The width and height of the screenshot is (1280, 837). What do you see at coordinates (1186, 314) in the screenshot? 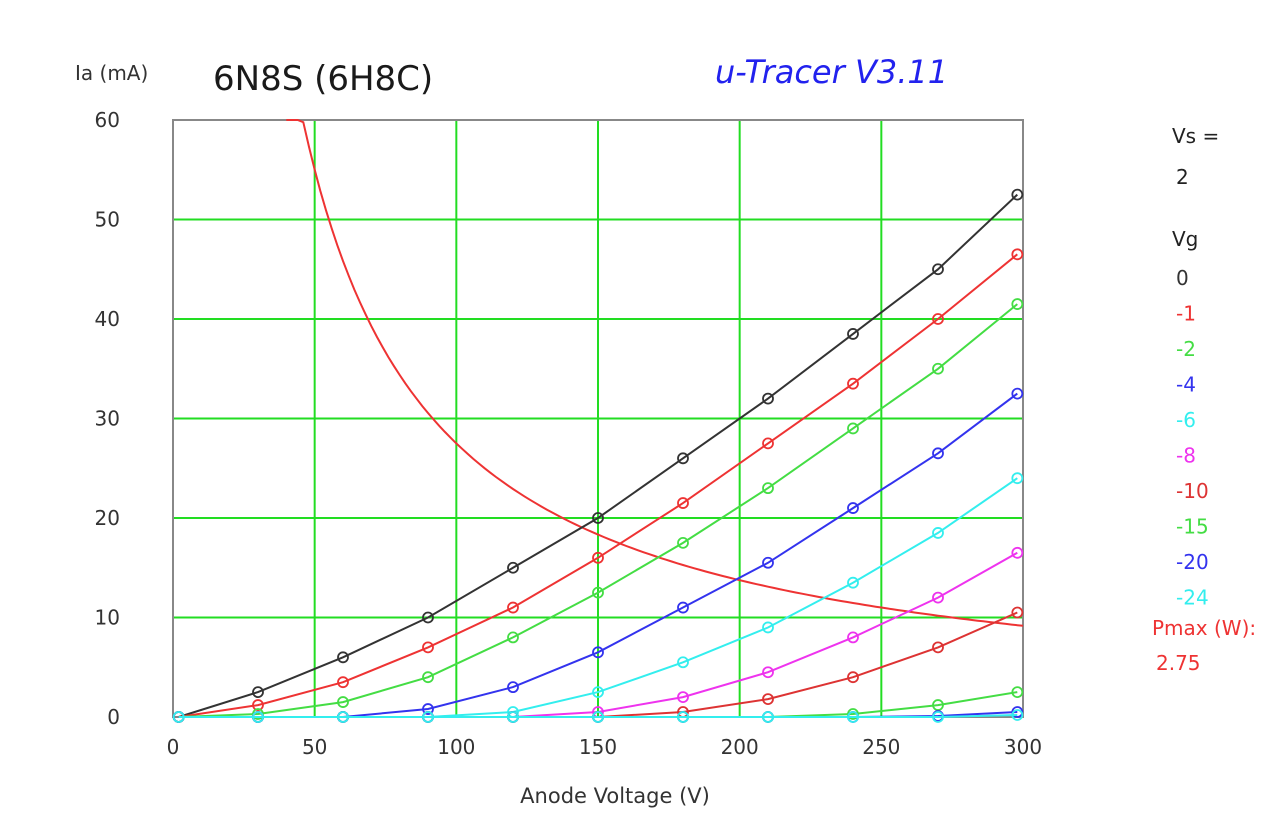
I see `legend-entry: -1` at bounding box center [1186, 314].